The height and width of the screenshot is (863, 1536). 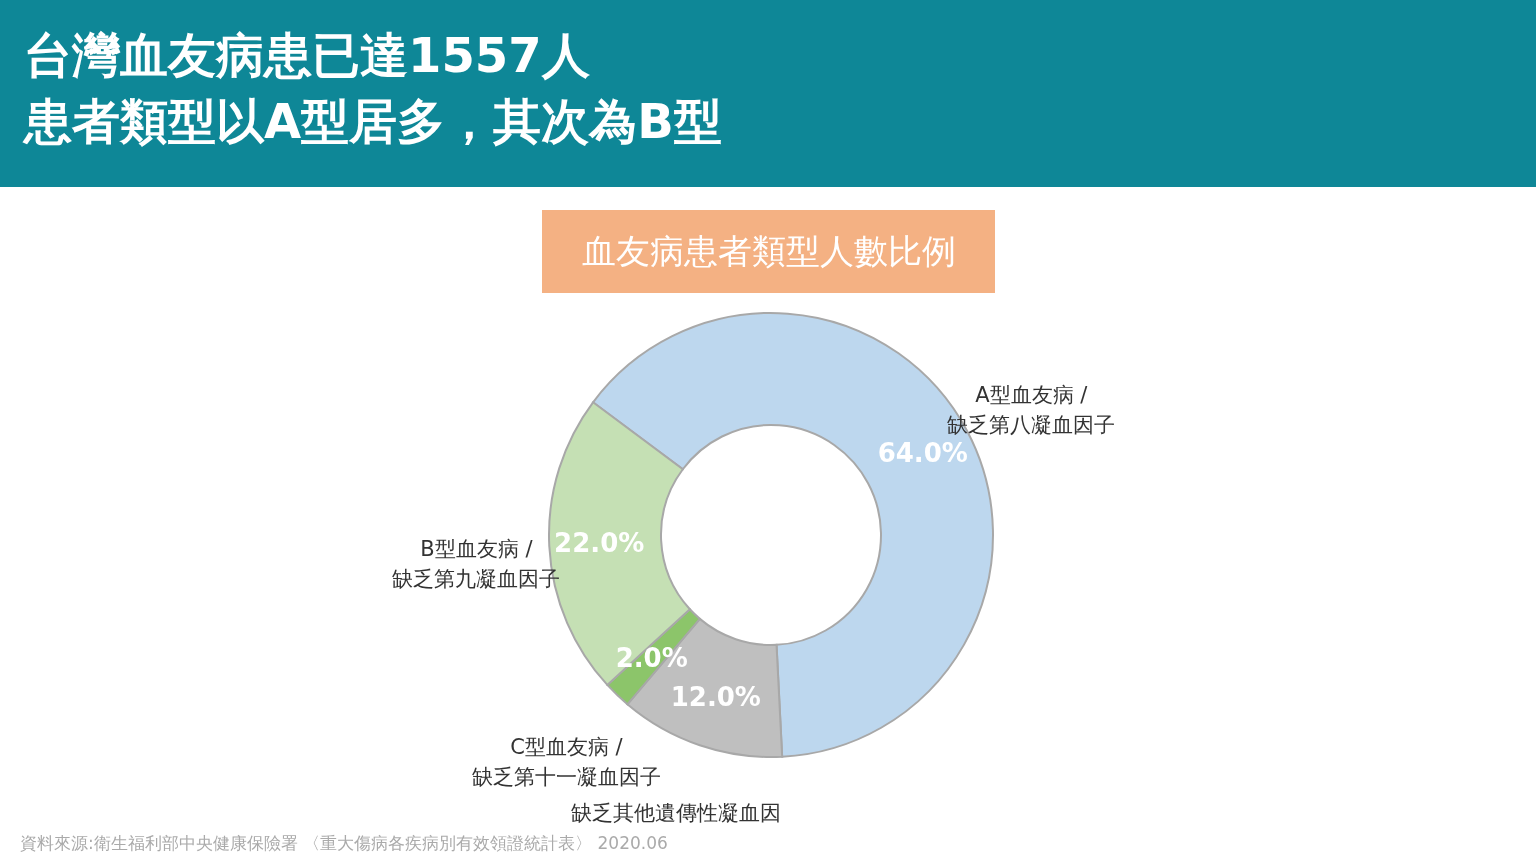 What do you see at coordinates (1031, 410) in the screenshot?
I see `slice-label: A型血友病 / 缺乏第八凝血因子` at bounding box center [1031, 410].